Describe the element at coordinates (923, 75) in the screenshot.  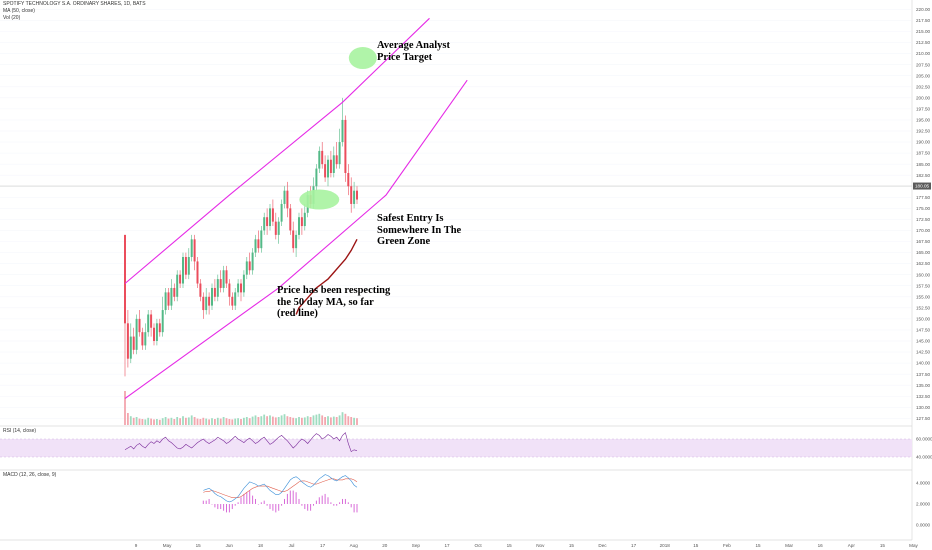
I see `price-tick-label: 205.00` at that location.